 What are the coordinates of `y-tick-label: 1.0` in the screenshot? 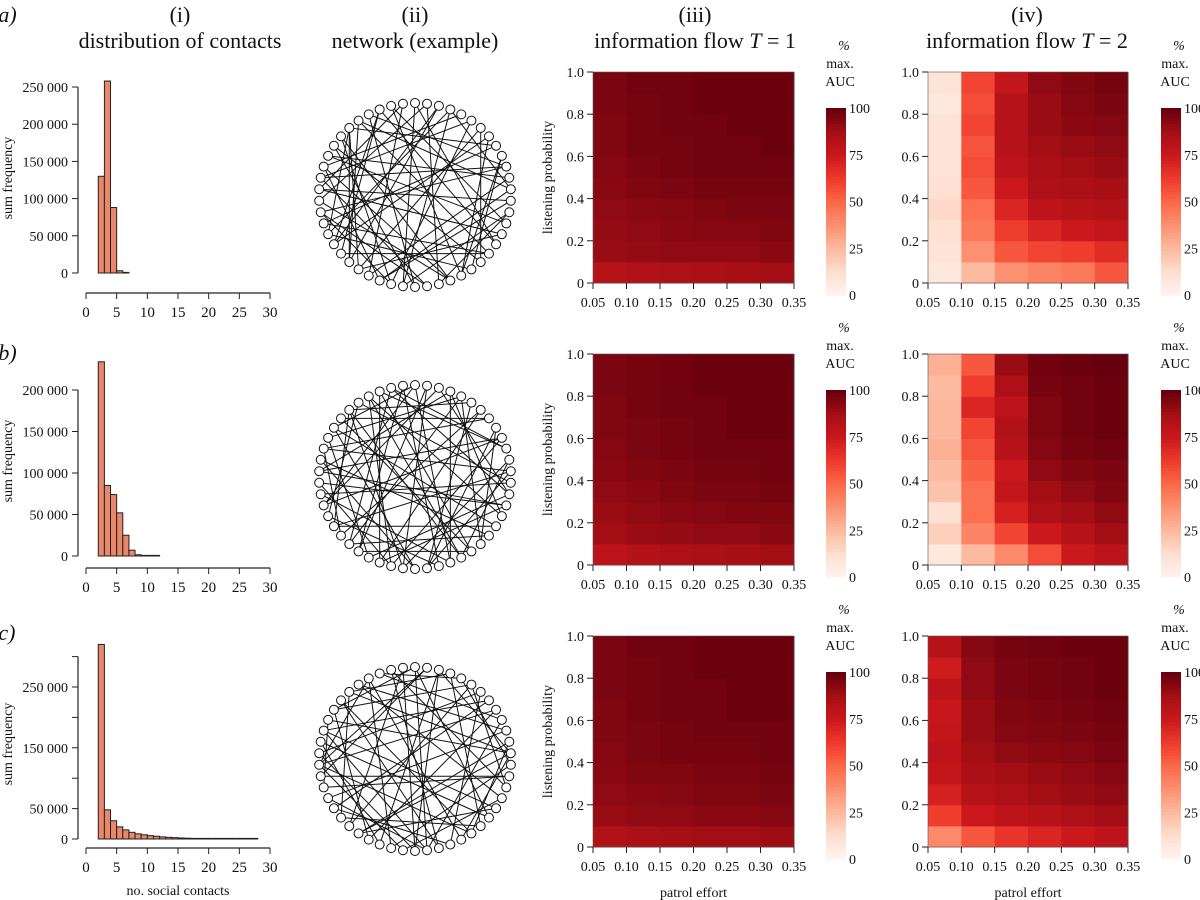 It's located at (911, 355).